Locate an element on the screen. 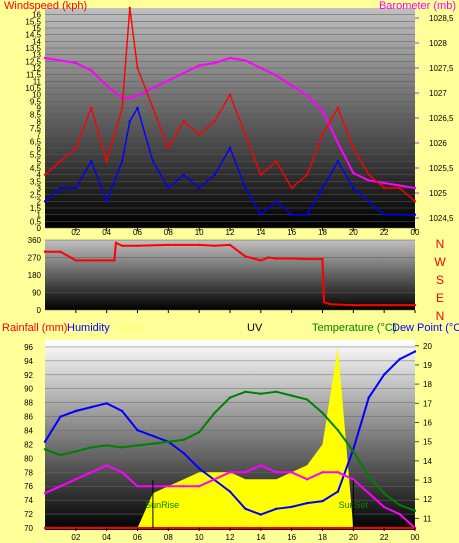 This screenshot has width=459, height=543. wind-tick-label: 5 is located at coordinates (39, 161).